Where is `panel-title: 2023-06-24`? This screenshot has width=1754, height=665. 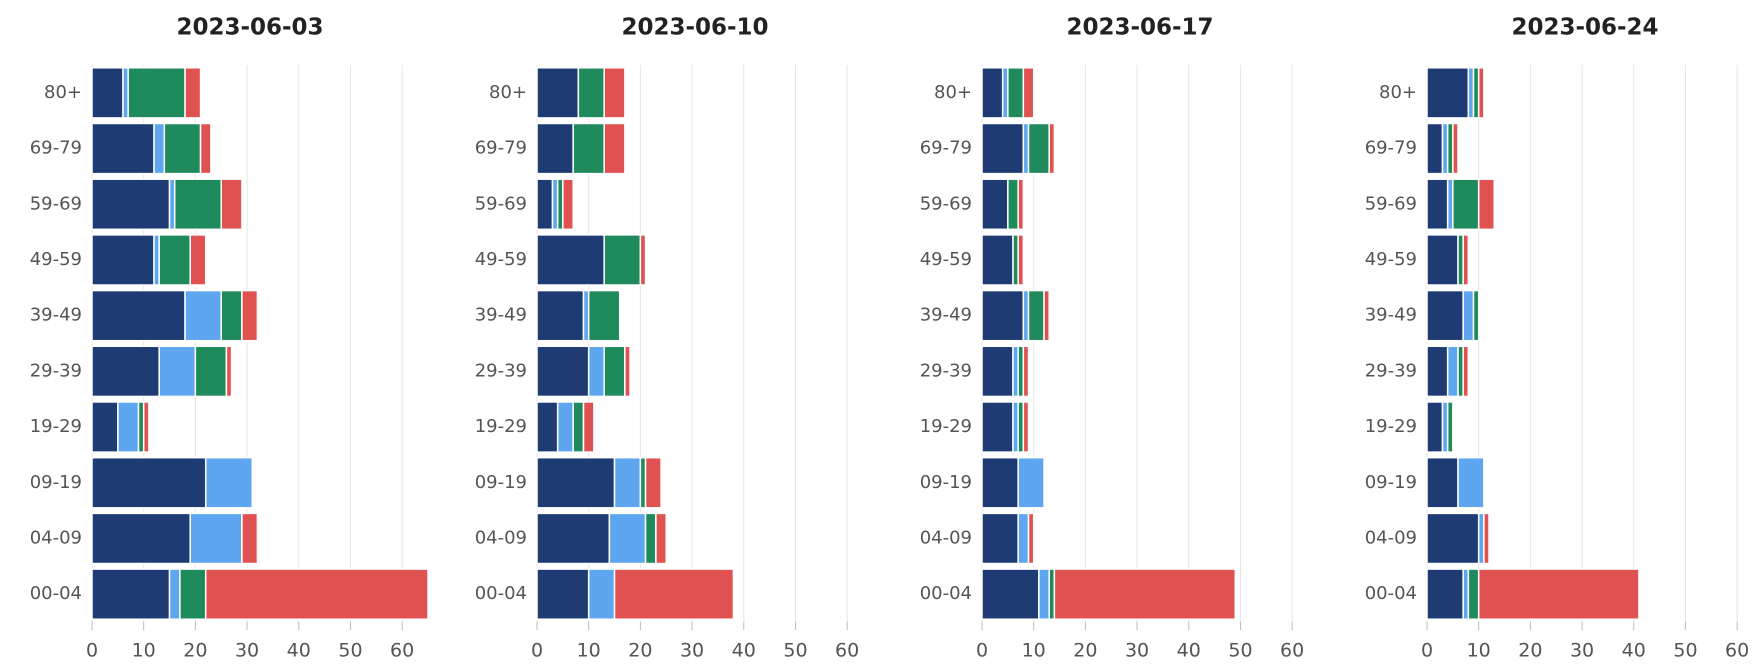 panel-title: 2023-06-24 is located at coordinates (1584, 28).